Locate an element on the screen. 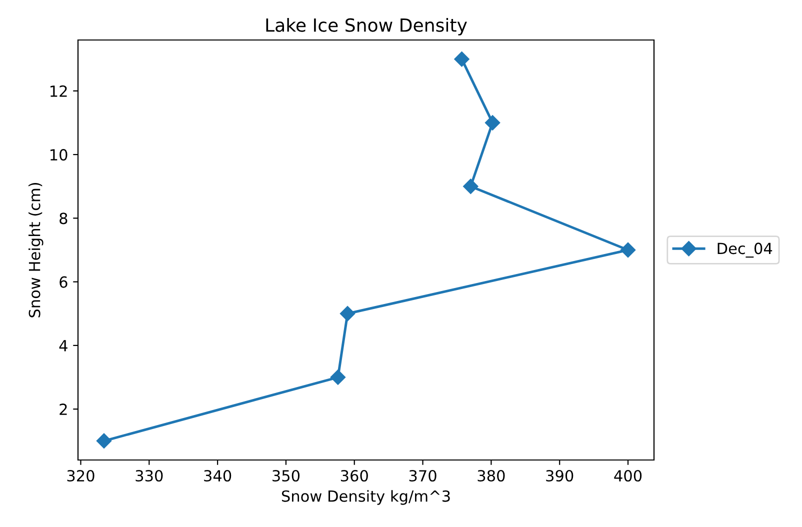 This screenshot has height=527, width=802. y-tick-label: 6 is located at coordinates (64, 282).